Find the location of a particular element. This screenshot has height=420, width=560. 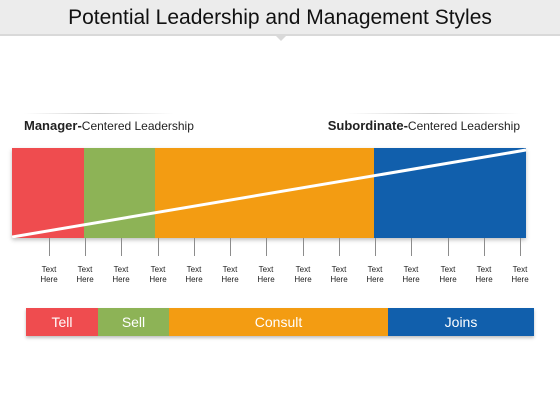

subordinate-label-rest: Centered Leadership is located at coordinates (463, 126).